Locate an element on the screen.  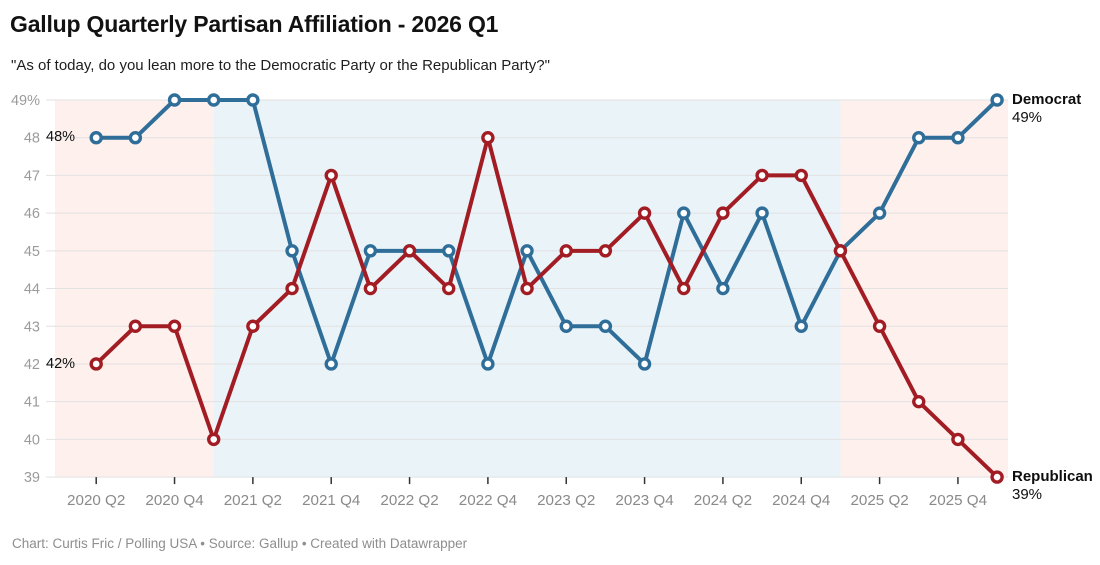
x-tick-label: 2025 Q2 is located at coordinates (879, 500).